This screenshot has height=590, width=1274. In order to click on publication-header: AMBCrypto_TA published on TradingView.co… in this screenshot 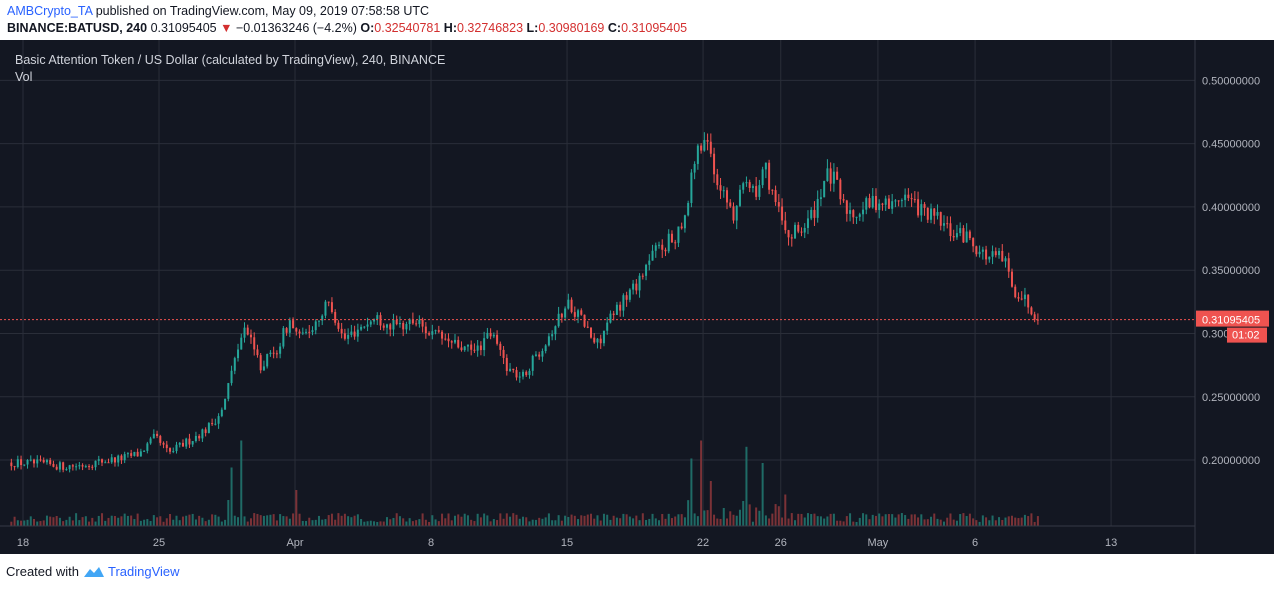, I will do `click(218, 11)`.